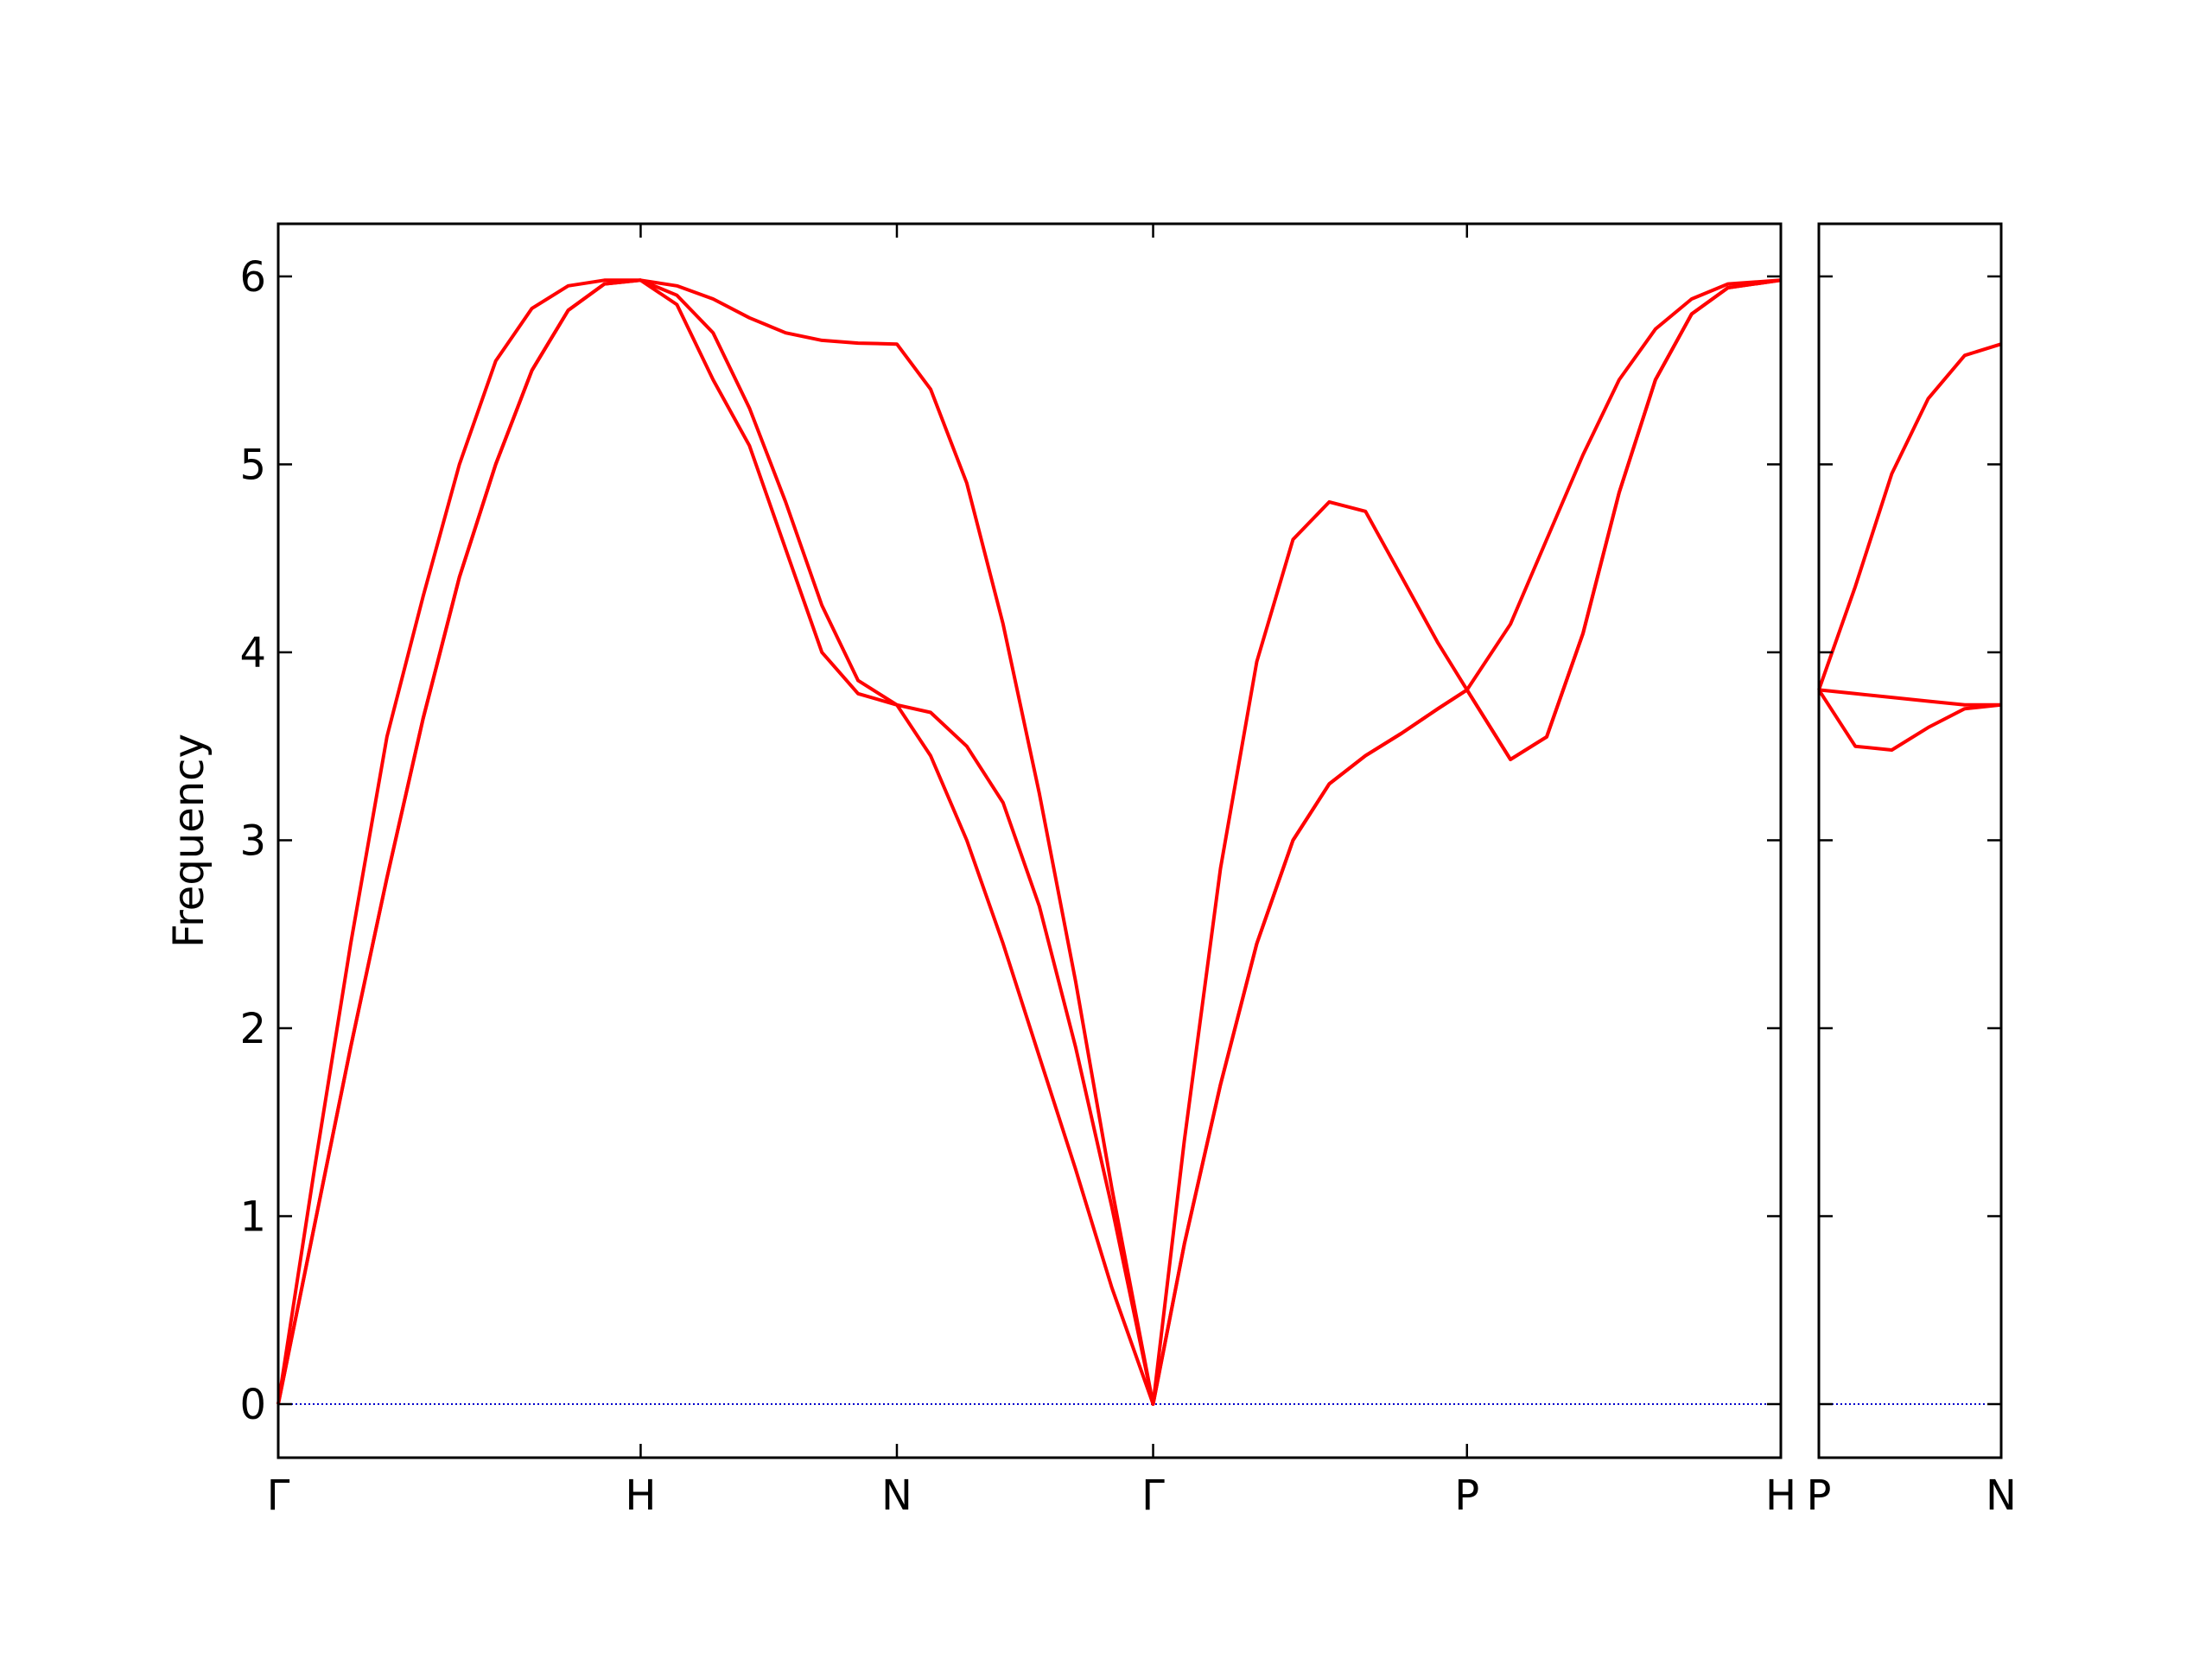 Image resolution: width=2212 pixels, height=1659 pixels. I want to click on y-tick-label: 0, so click(252, 1405).